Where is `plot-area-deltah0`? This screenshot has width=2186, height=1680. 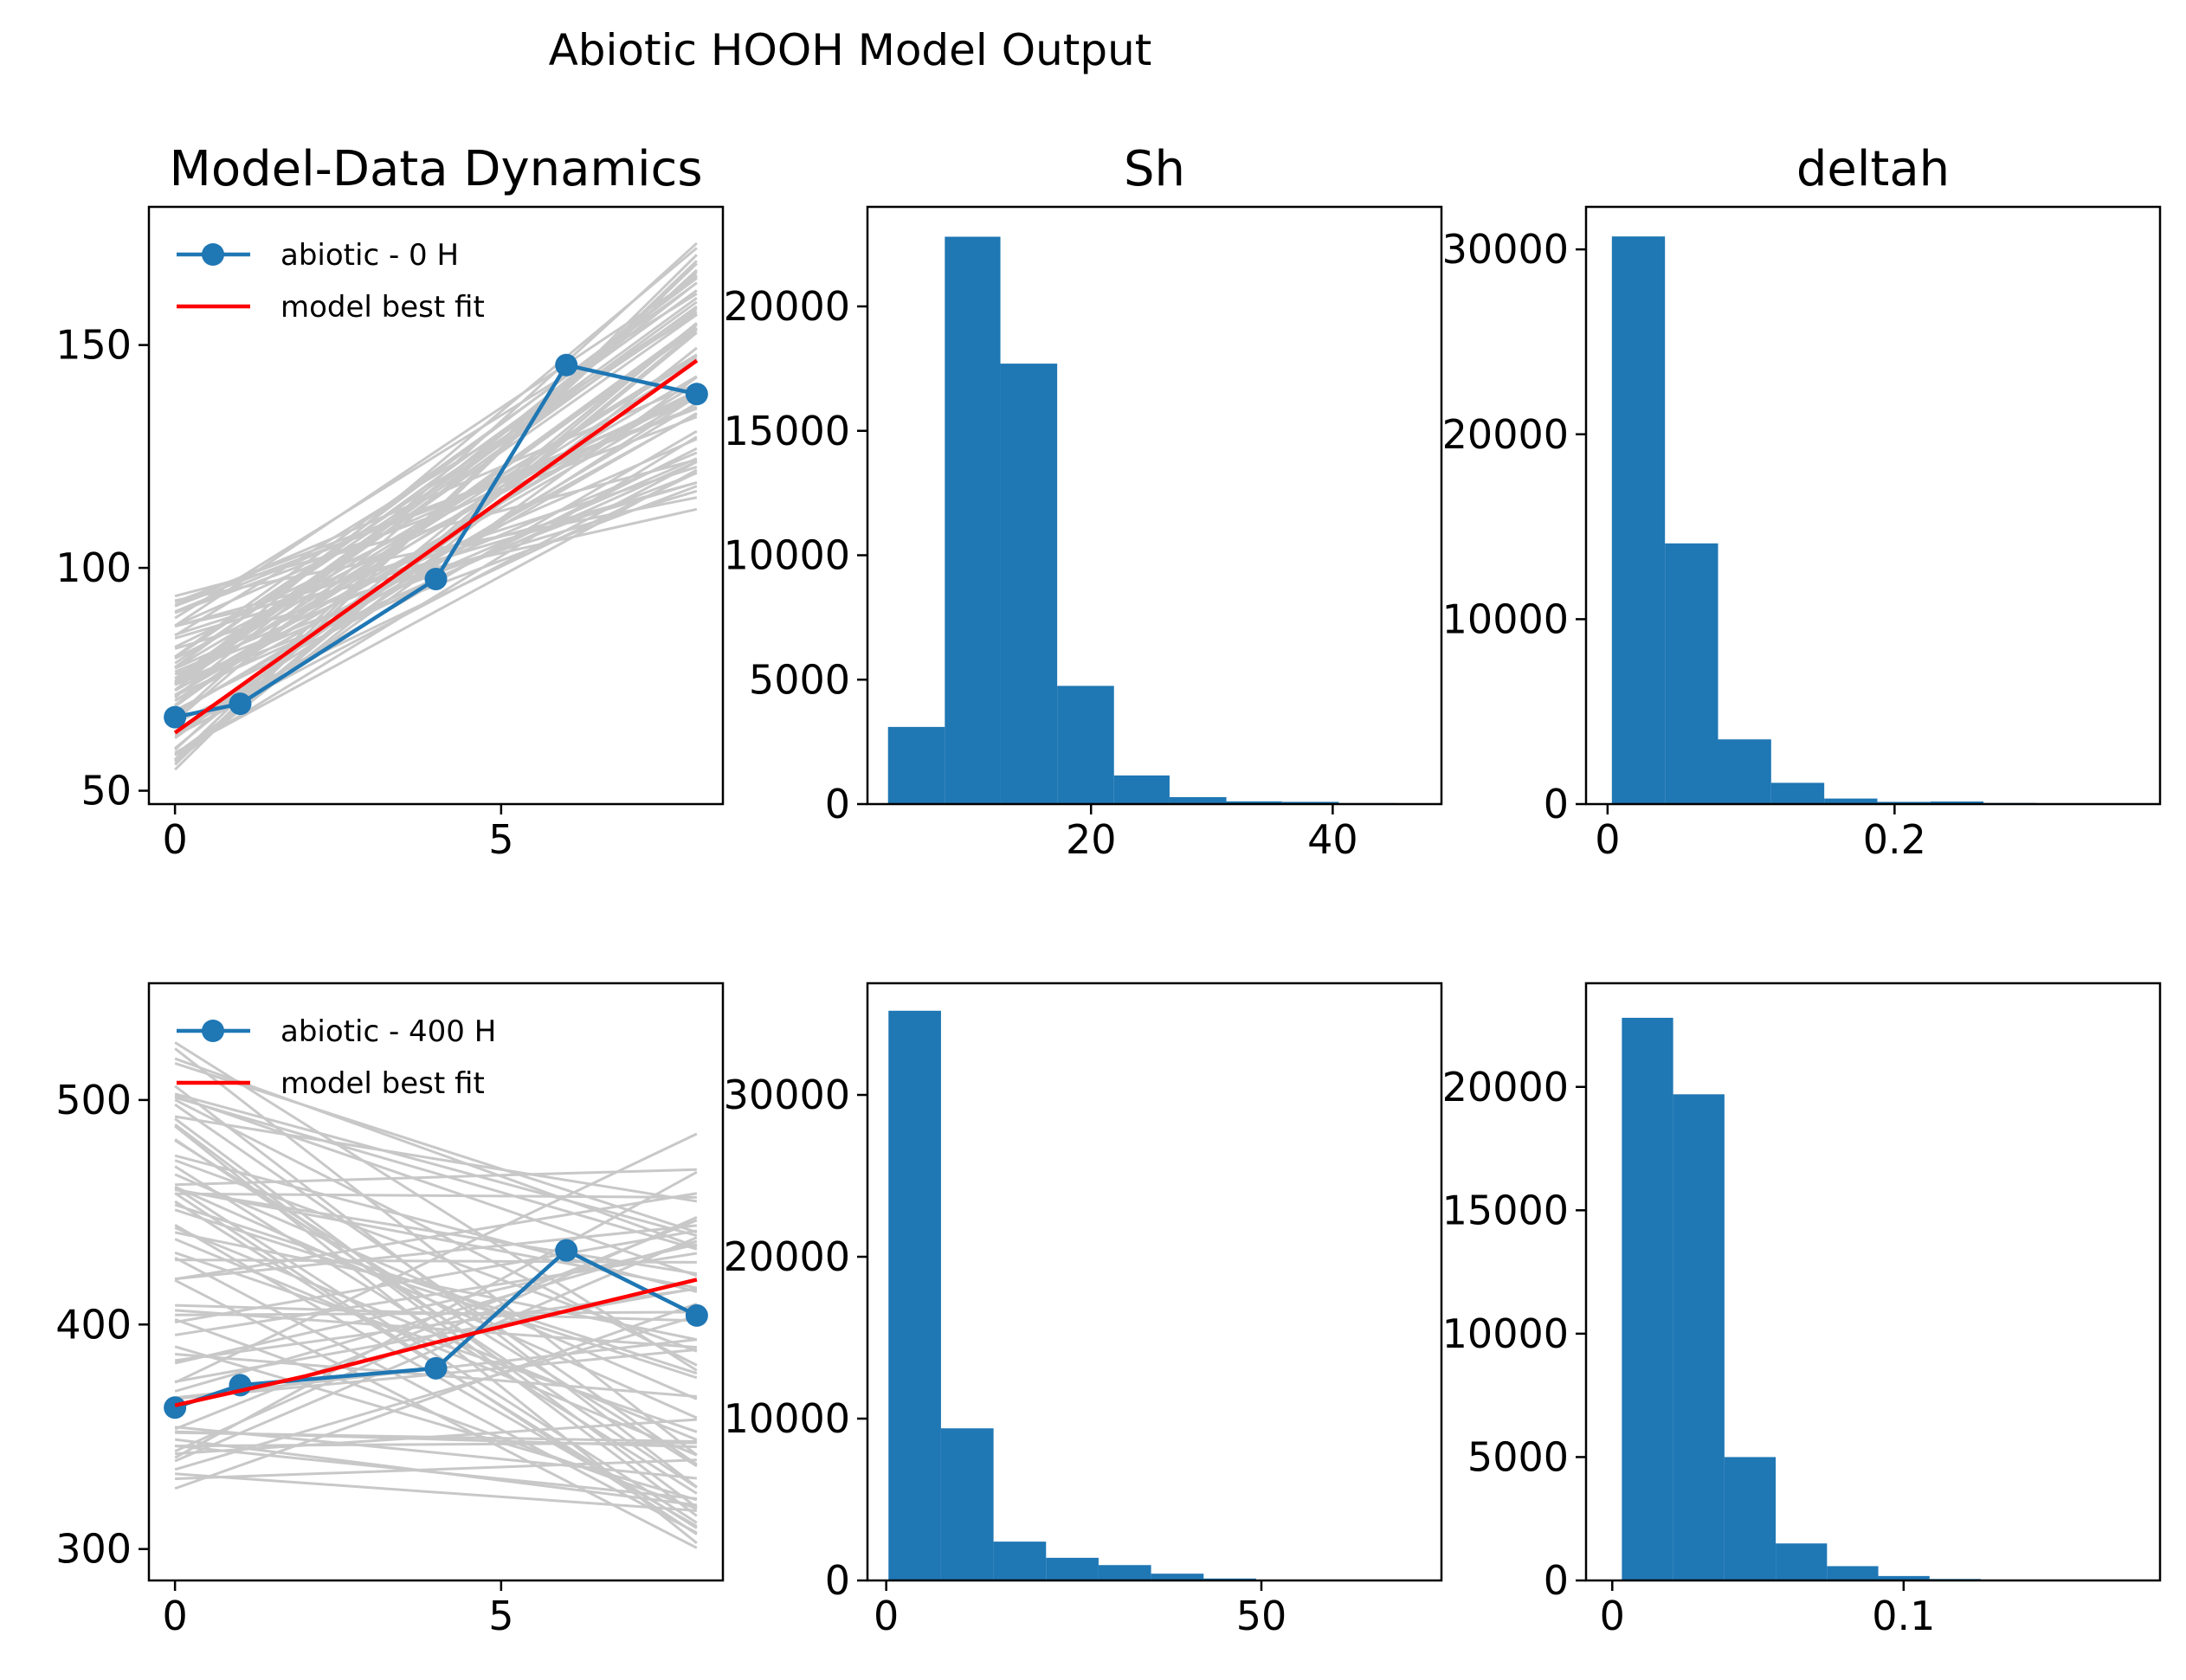
plot-area-deltah0 is located at coordinates (1851, 520).